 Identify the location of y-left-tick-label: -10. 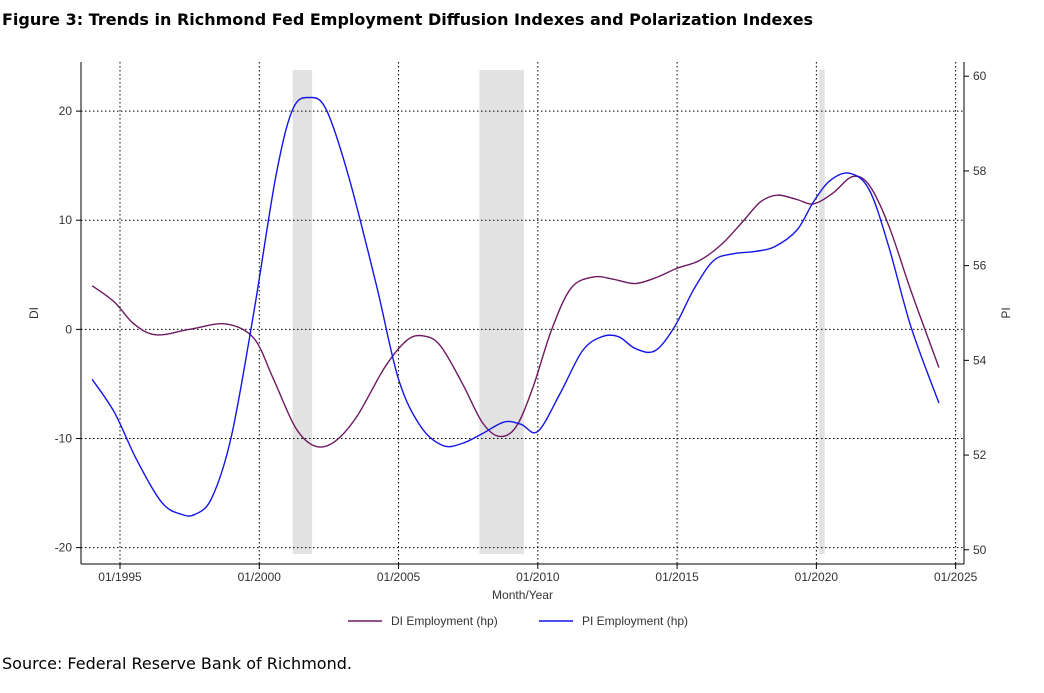
(64, 439).